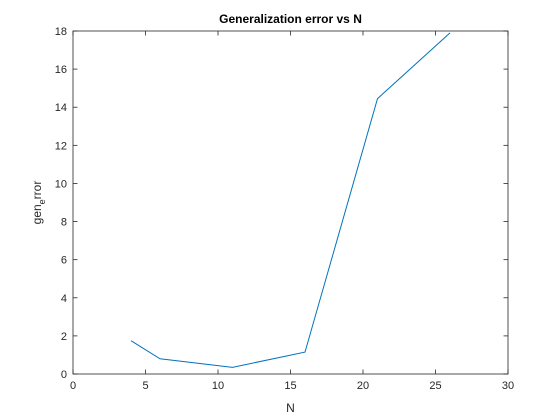  I want to click on x-tick-label-6: 30, so click(508, 386).